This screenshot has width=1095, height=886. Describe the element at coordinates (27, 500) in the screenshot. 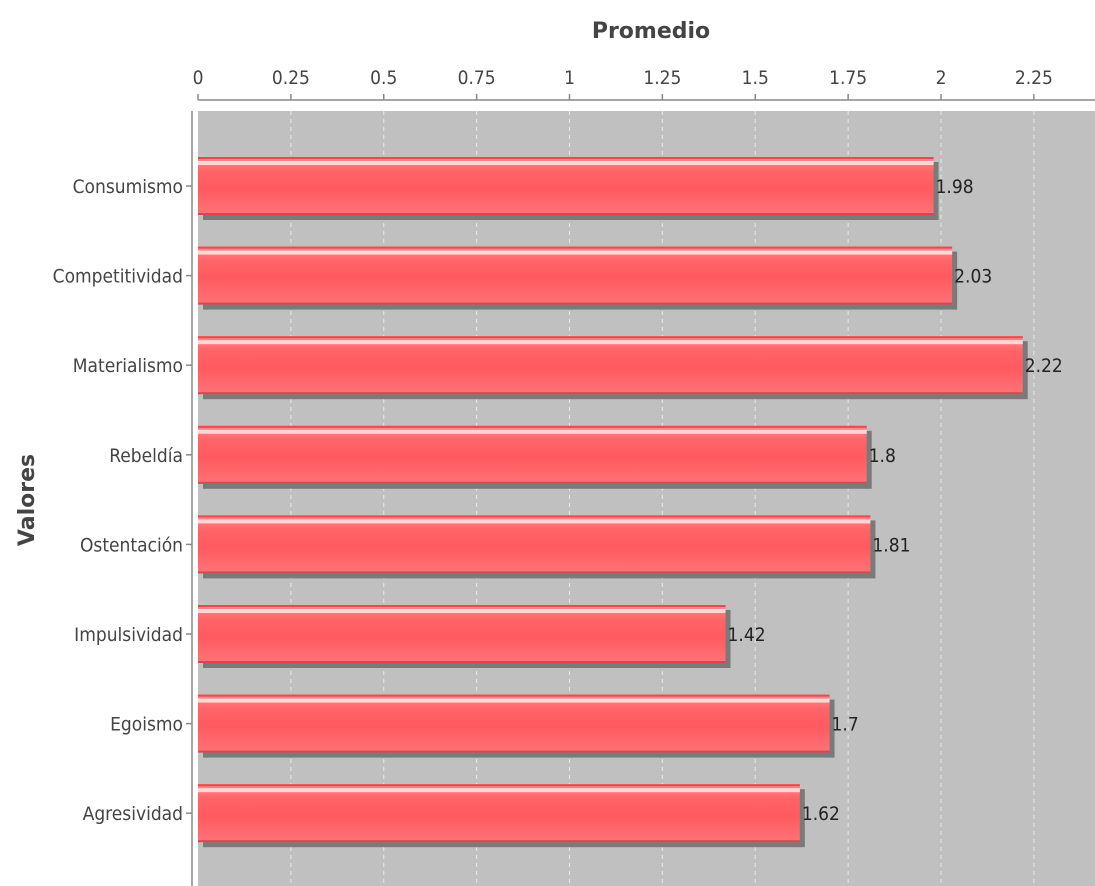

I see `y-axis-title: Valores` at that location.